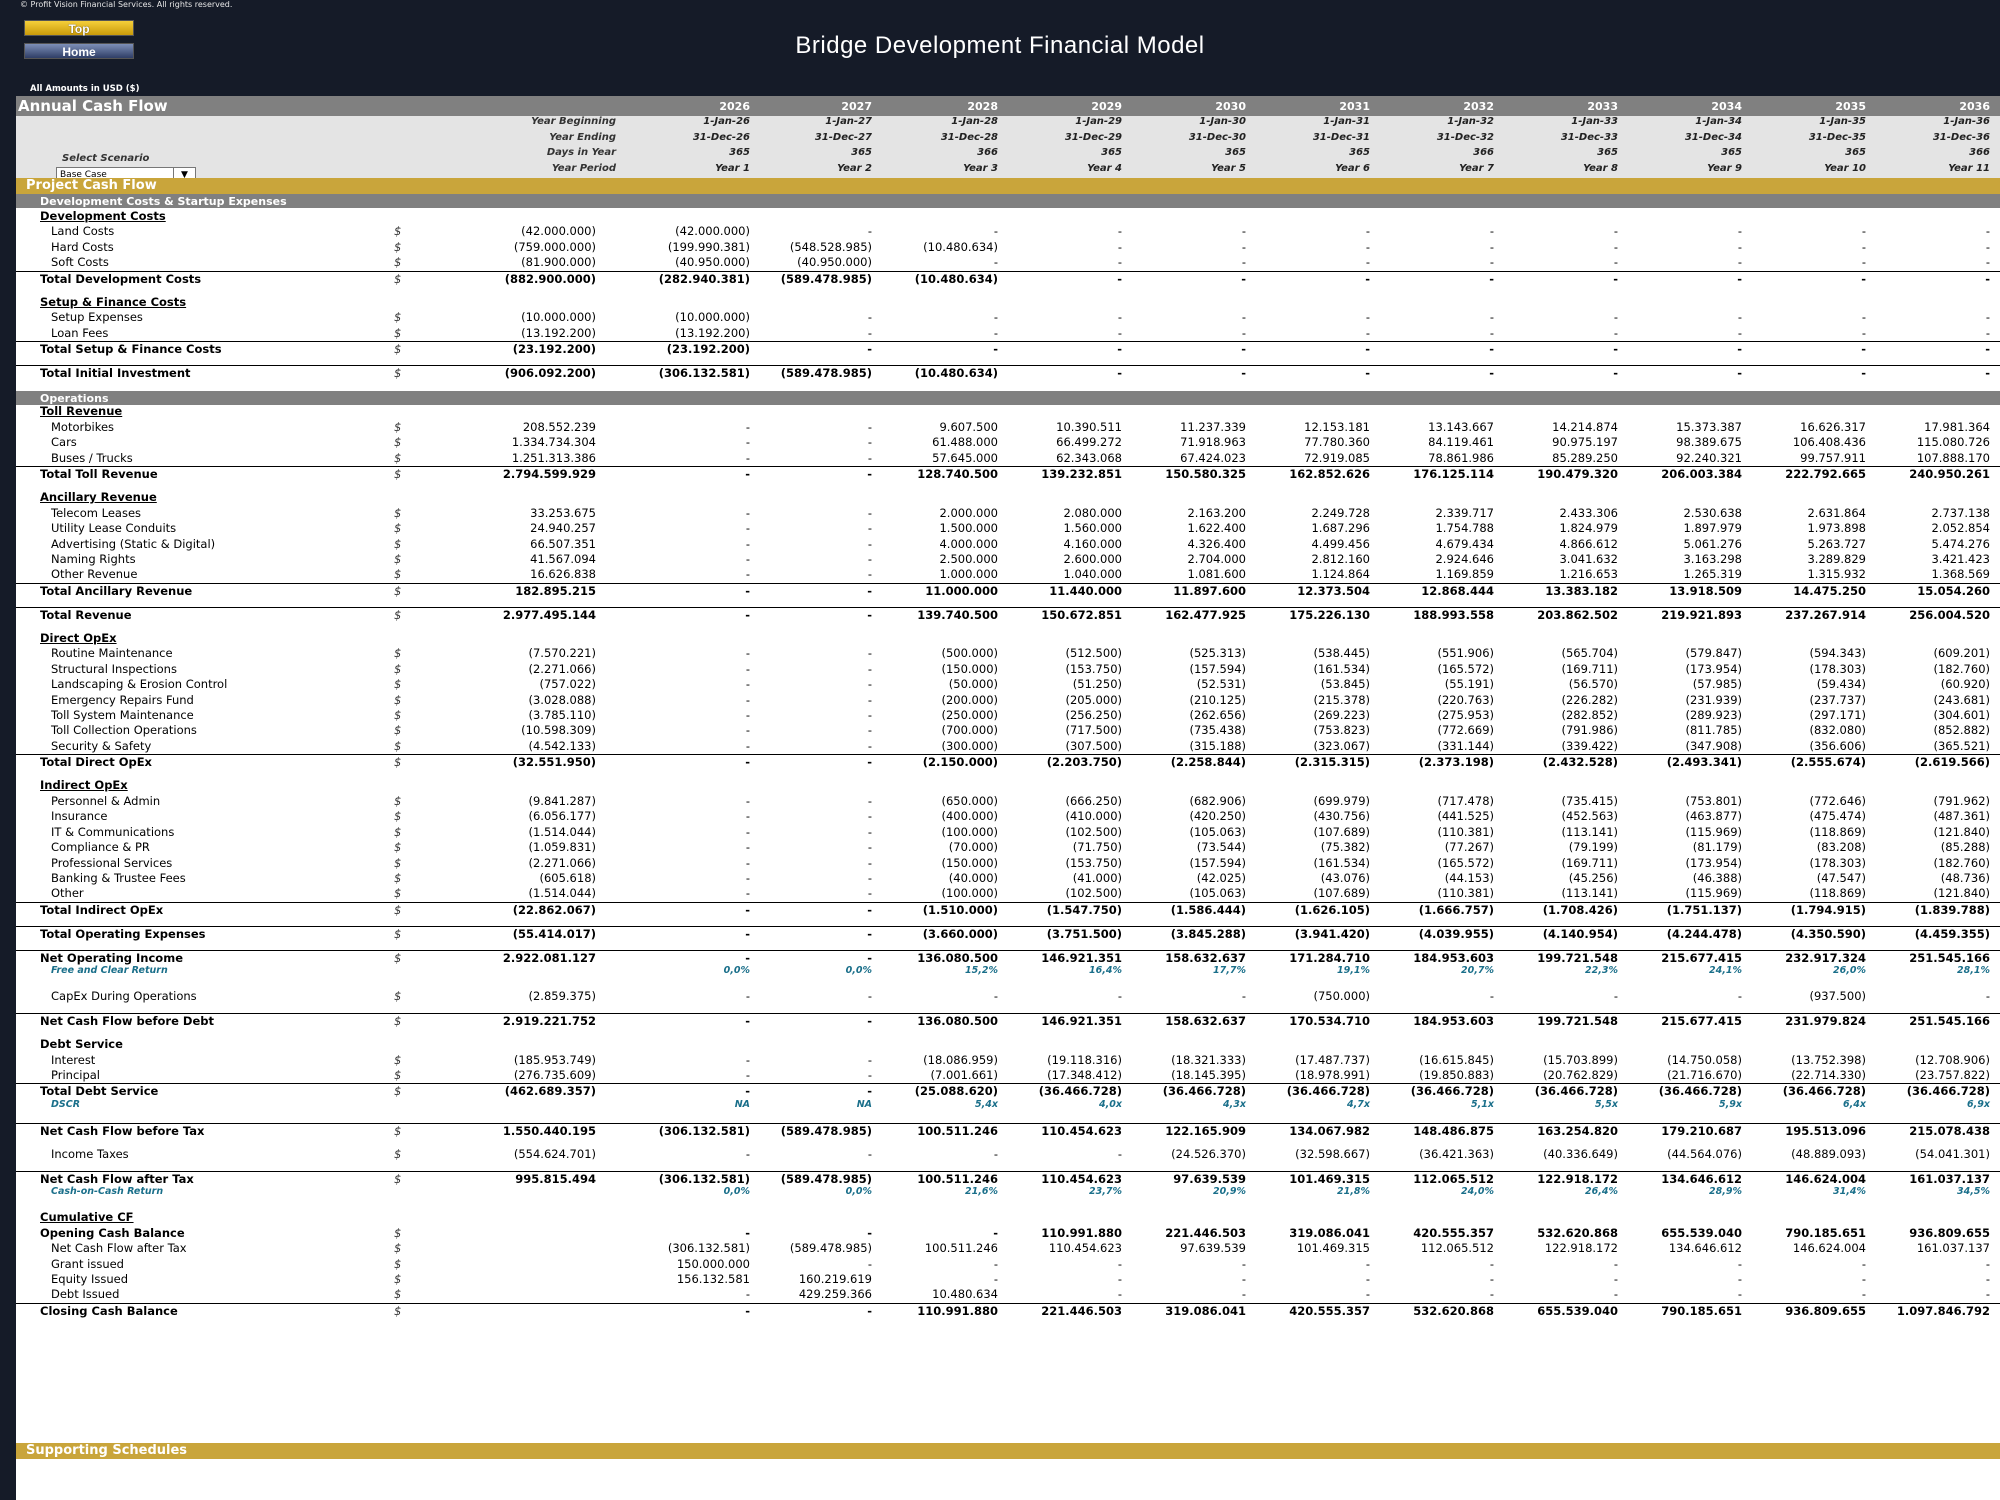 Image resolution: width=2000 pixels, height=1500 pixels. Describe the element at coordinates (969, 653) in the screenshot. I see `table-cell: (500.000)` at that location.